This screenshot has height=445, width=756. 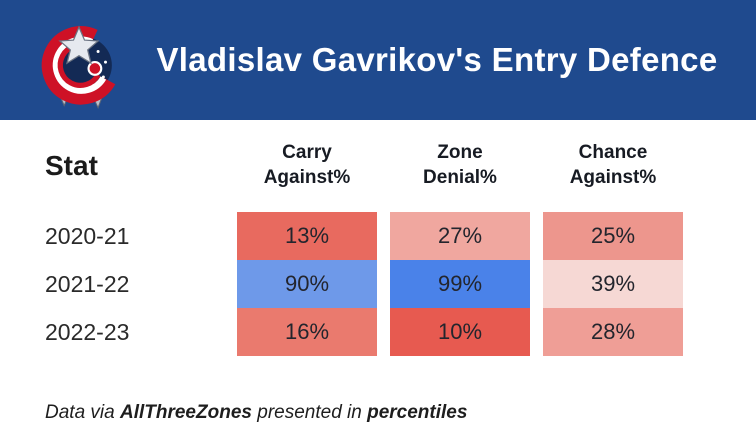 I want to click on season-label: 2021-22, so click(x=87, y=283).